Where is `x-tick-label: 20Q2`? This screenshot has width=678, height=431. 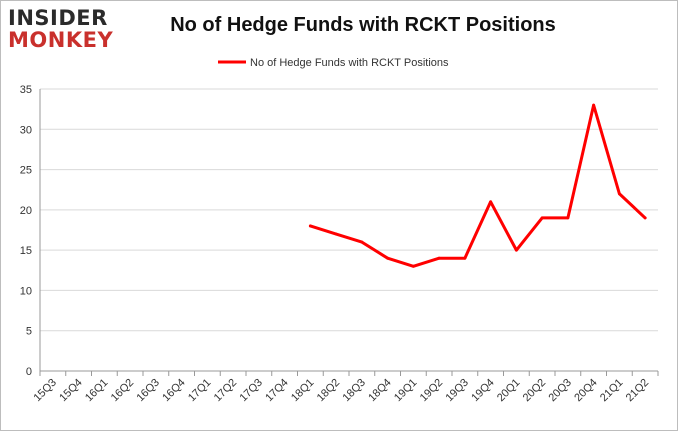
x-tick-label: 20Q2 is located at coordinates (535, 391).